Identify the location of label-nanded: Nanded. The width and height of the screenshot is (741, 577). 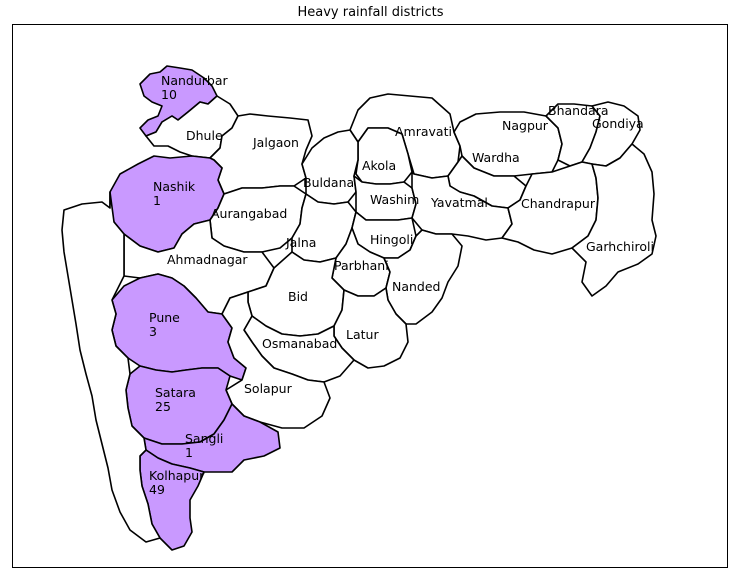
(416, 286).